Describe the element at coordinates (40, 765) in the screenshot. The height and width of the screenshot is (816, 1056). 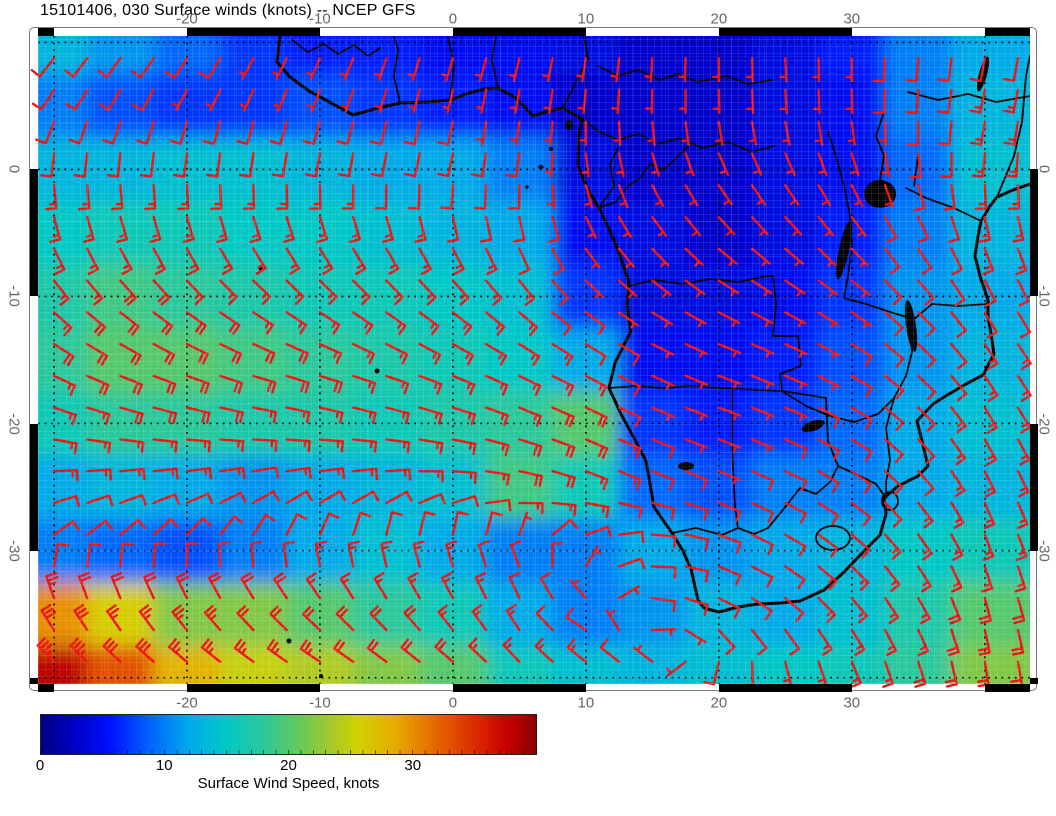
I see `colorbar-tick-label: 0` at that location.